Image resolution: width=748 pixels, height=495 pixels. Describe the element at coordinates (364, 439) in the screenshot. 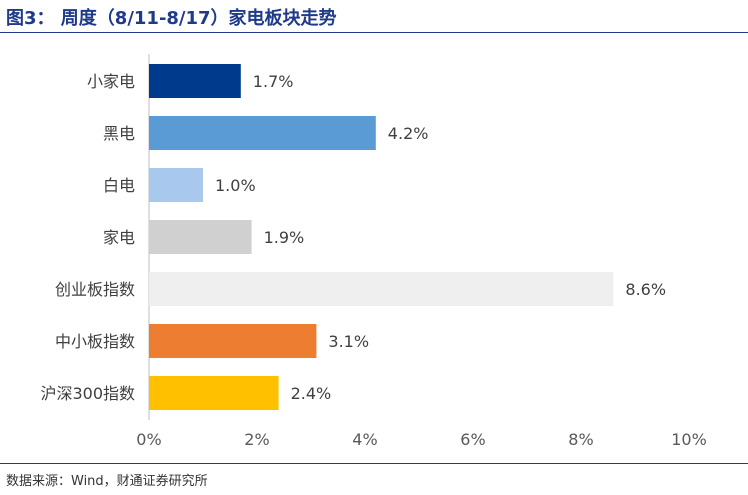

I see `x-tick-label: 4%` at that location.